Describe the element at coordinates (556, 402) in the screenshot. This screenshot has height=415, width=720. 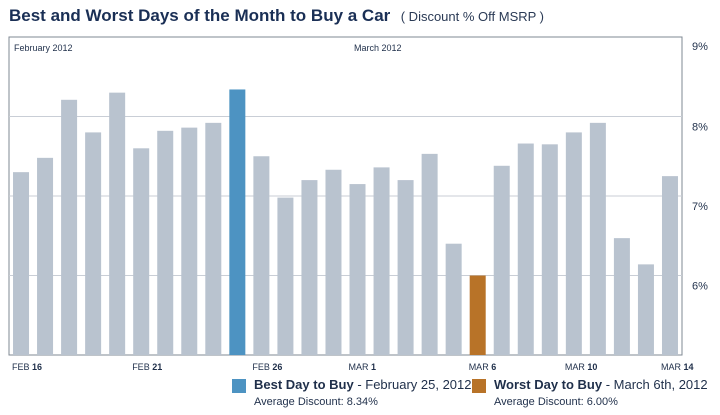
I see `legend-worst-average: Average Discount: 6.00%` at that location.